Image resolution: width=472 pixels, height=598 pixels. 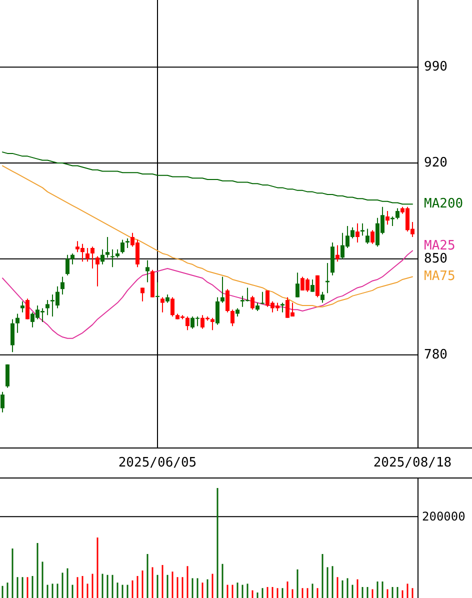 What do you see at coordinates (436, 163) in the screenshot?
I see `y-tick-label: 920` at bounding box center [436, 163].